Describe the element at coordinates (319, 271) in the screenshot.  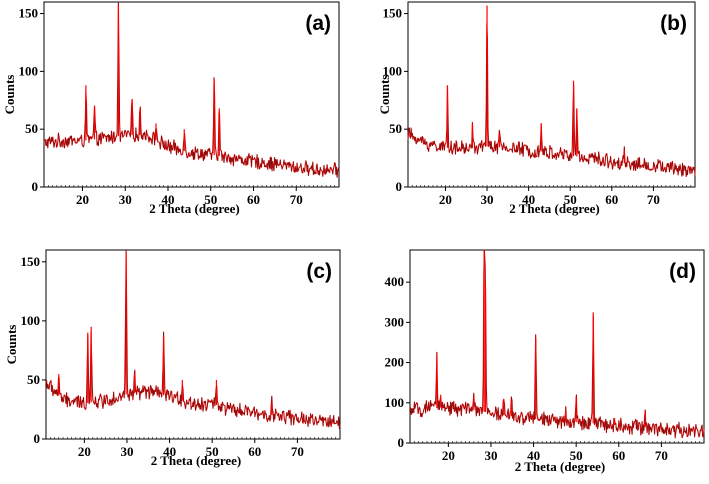
I see `panel-label: (c)` at that location.